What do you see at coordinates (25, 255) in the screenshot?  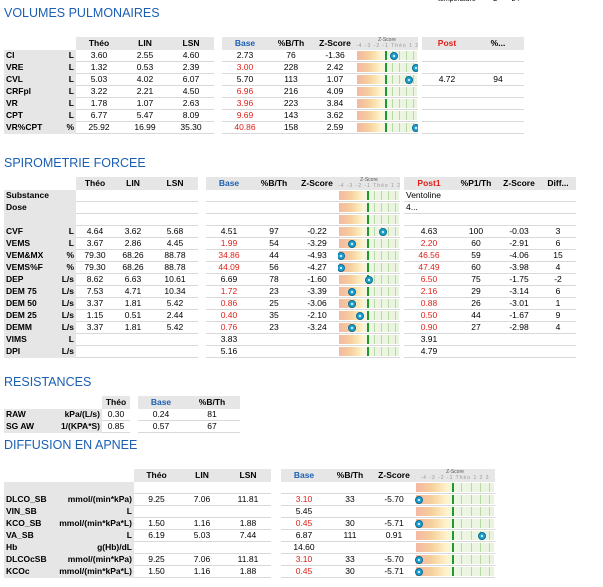 I see `row-name: VEM&MX` at bounding box center [25, 255].